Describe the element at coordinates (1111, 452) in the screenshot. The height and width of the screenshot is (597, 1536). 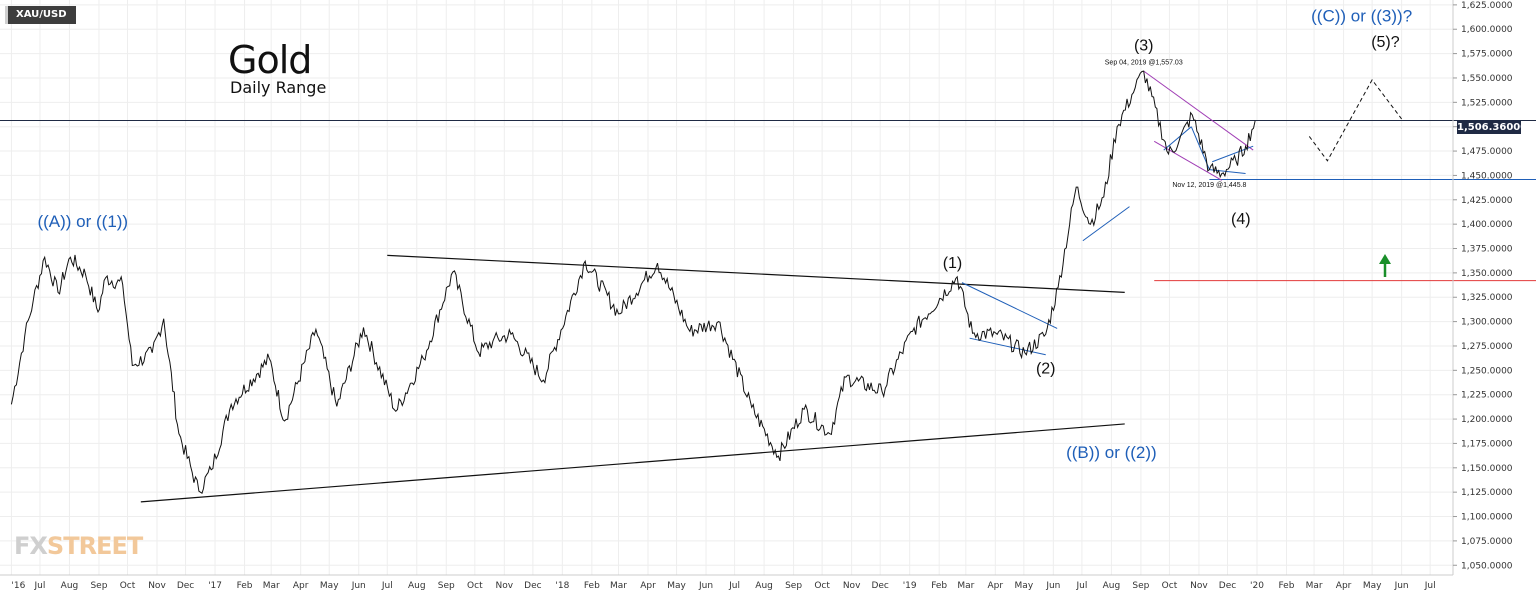
I see `wave-label: ((B)) or ((2))` at that location.